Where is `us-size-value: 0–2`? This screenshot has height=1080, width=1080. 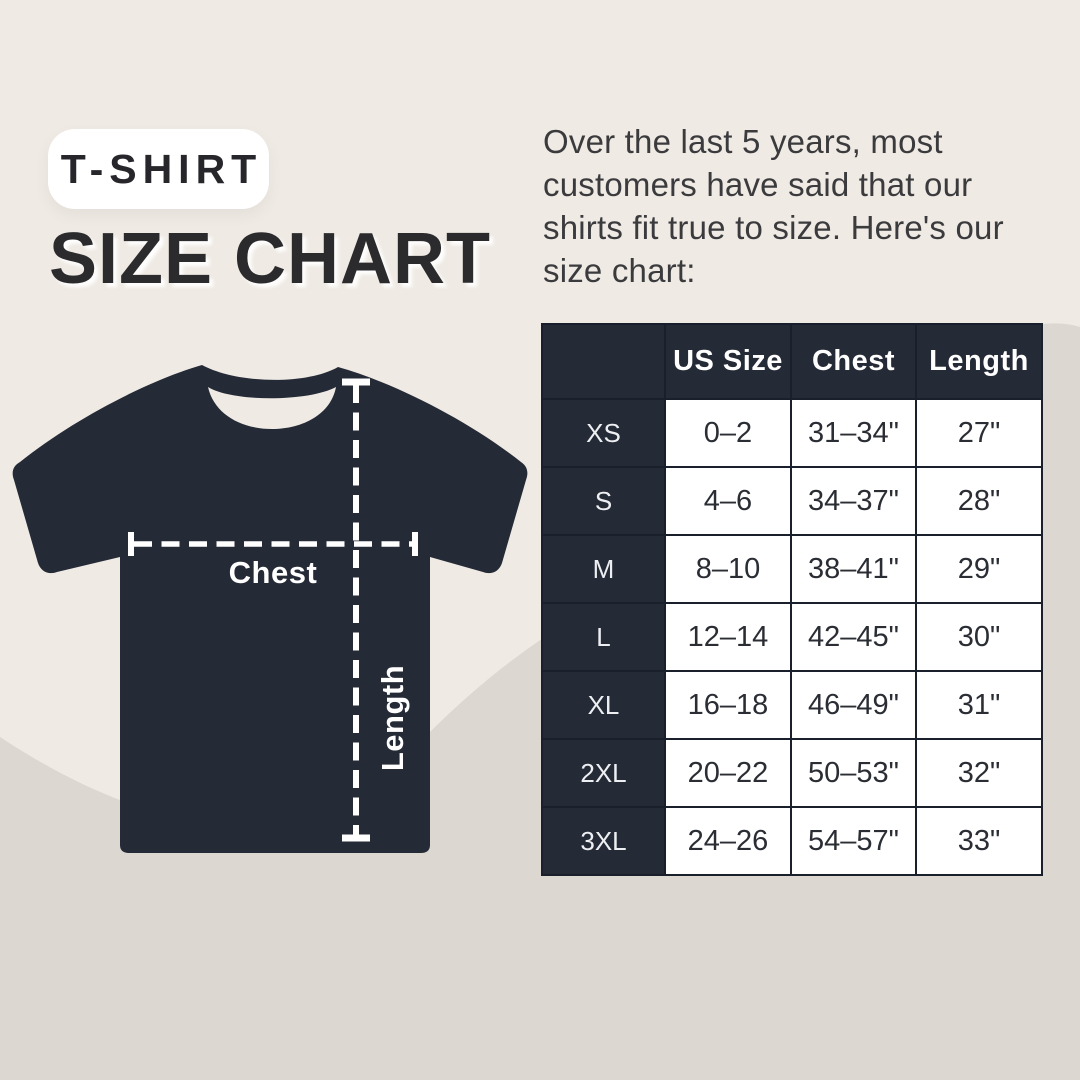
us-size-value: 0–2 is located at coordinates (728, 433).